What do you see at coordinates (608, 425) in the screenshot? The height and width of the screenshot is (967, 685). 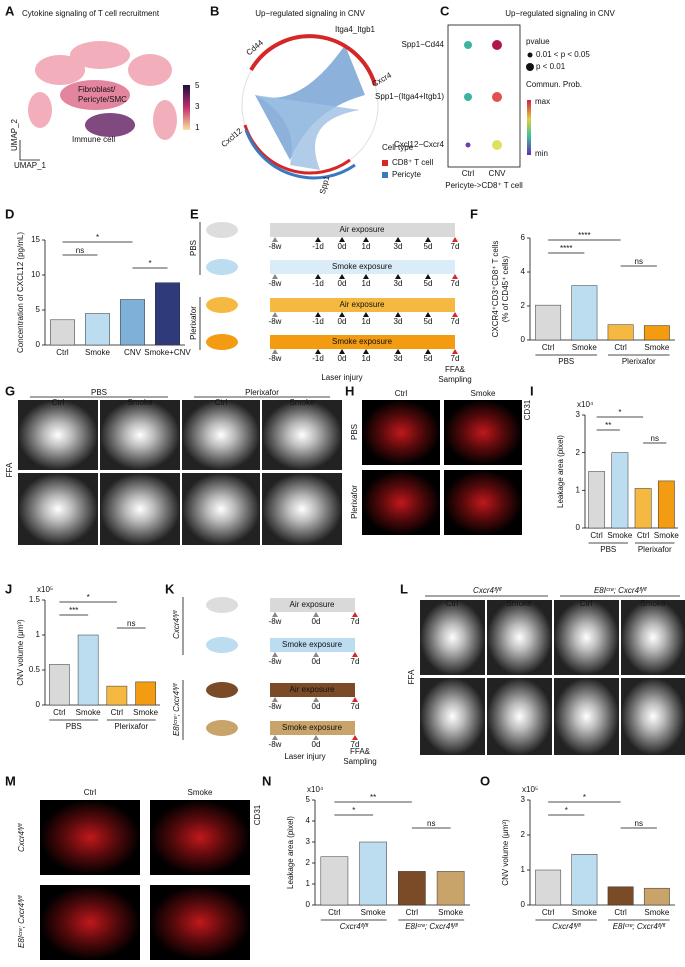 I see `significance-label: **` at bounding box center [608, 425].